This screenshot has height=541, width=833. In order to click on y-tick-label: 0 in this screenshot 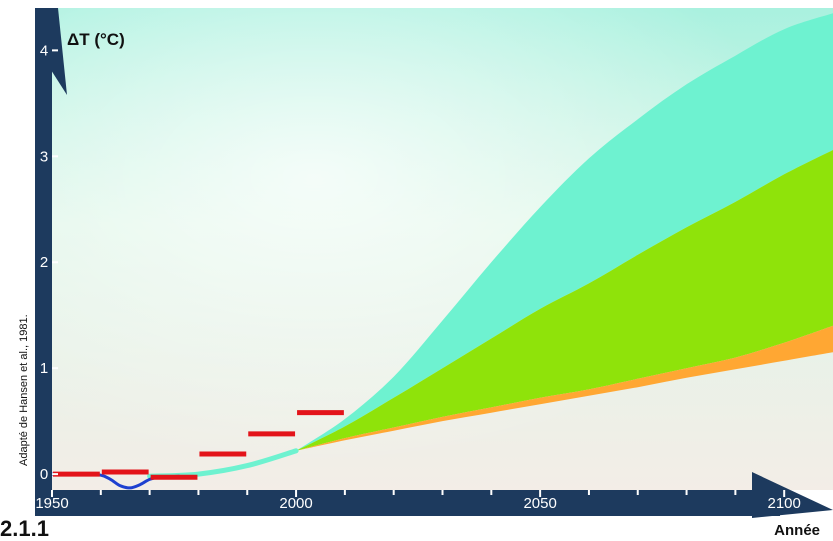, I will do `click(44, 474)`.